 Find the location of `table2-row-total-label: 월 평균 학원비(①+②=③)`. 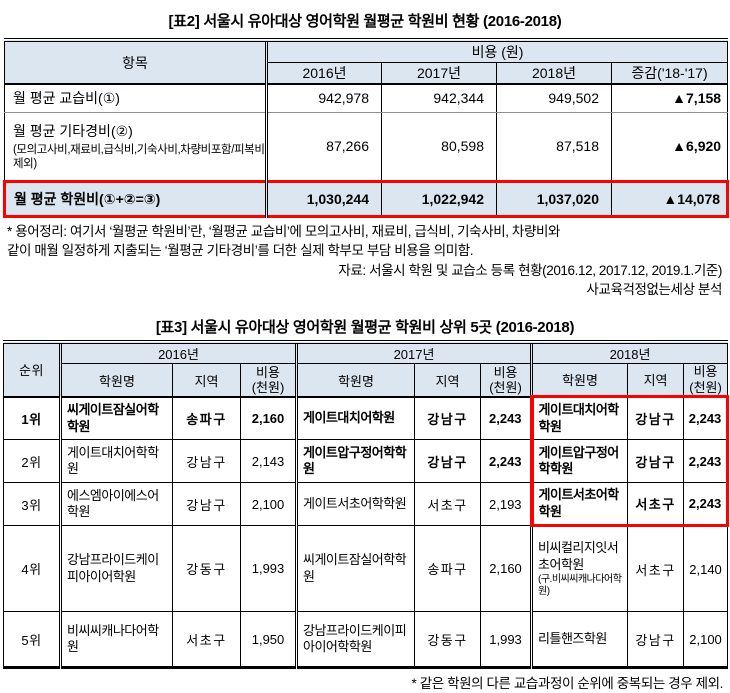

table2-row-total-label: 월 평균 학원비(①+②=③) is located at coordinates (135, 198).